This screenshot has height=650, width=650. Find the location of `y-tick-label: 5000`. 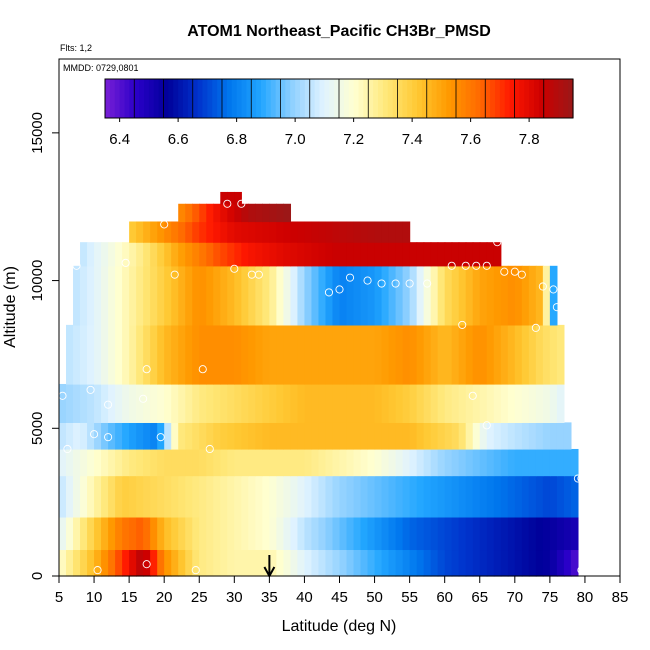

y-tick-label: 5000 is located at coordinates (37, 428).